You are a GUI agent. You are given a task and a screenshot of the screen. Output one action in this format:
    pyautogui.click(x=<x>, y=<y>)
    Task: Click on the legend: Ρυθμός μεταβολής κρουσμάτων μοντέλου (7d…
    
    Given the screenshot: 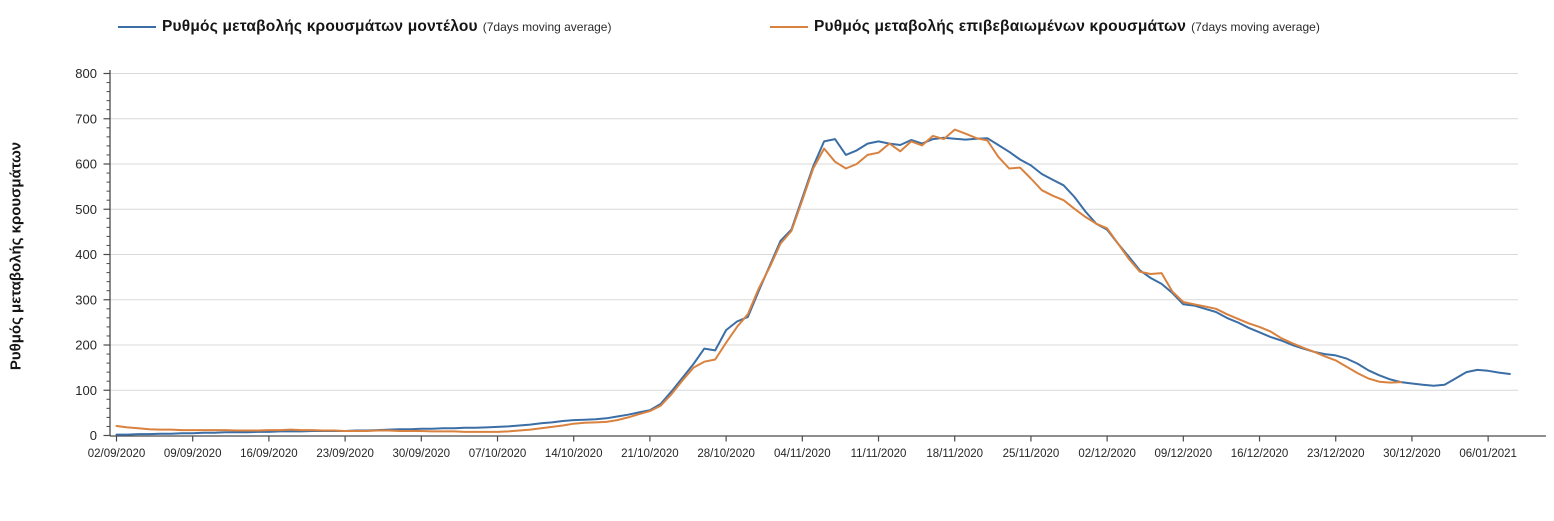 What is the action you would take?
    pyautogui.click(x=777, y=31)
    